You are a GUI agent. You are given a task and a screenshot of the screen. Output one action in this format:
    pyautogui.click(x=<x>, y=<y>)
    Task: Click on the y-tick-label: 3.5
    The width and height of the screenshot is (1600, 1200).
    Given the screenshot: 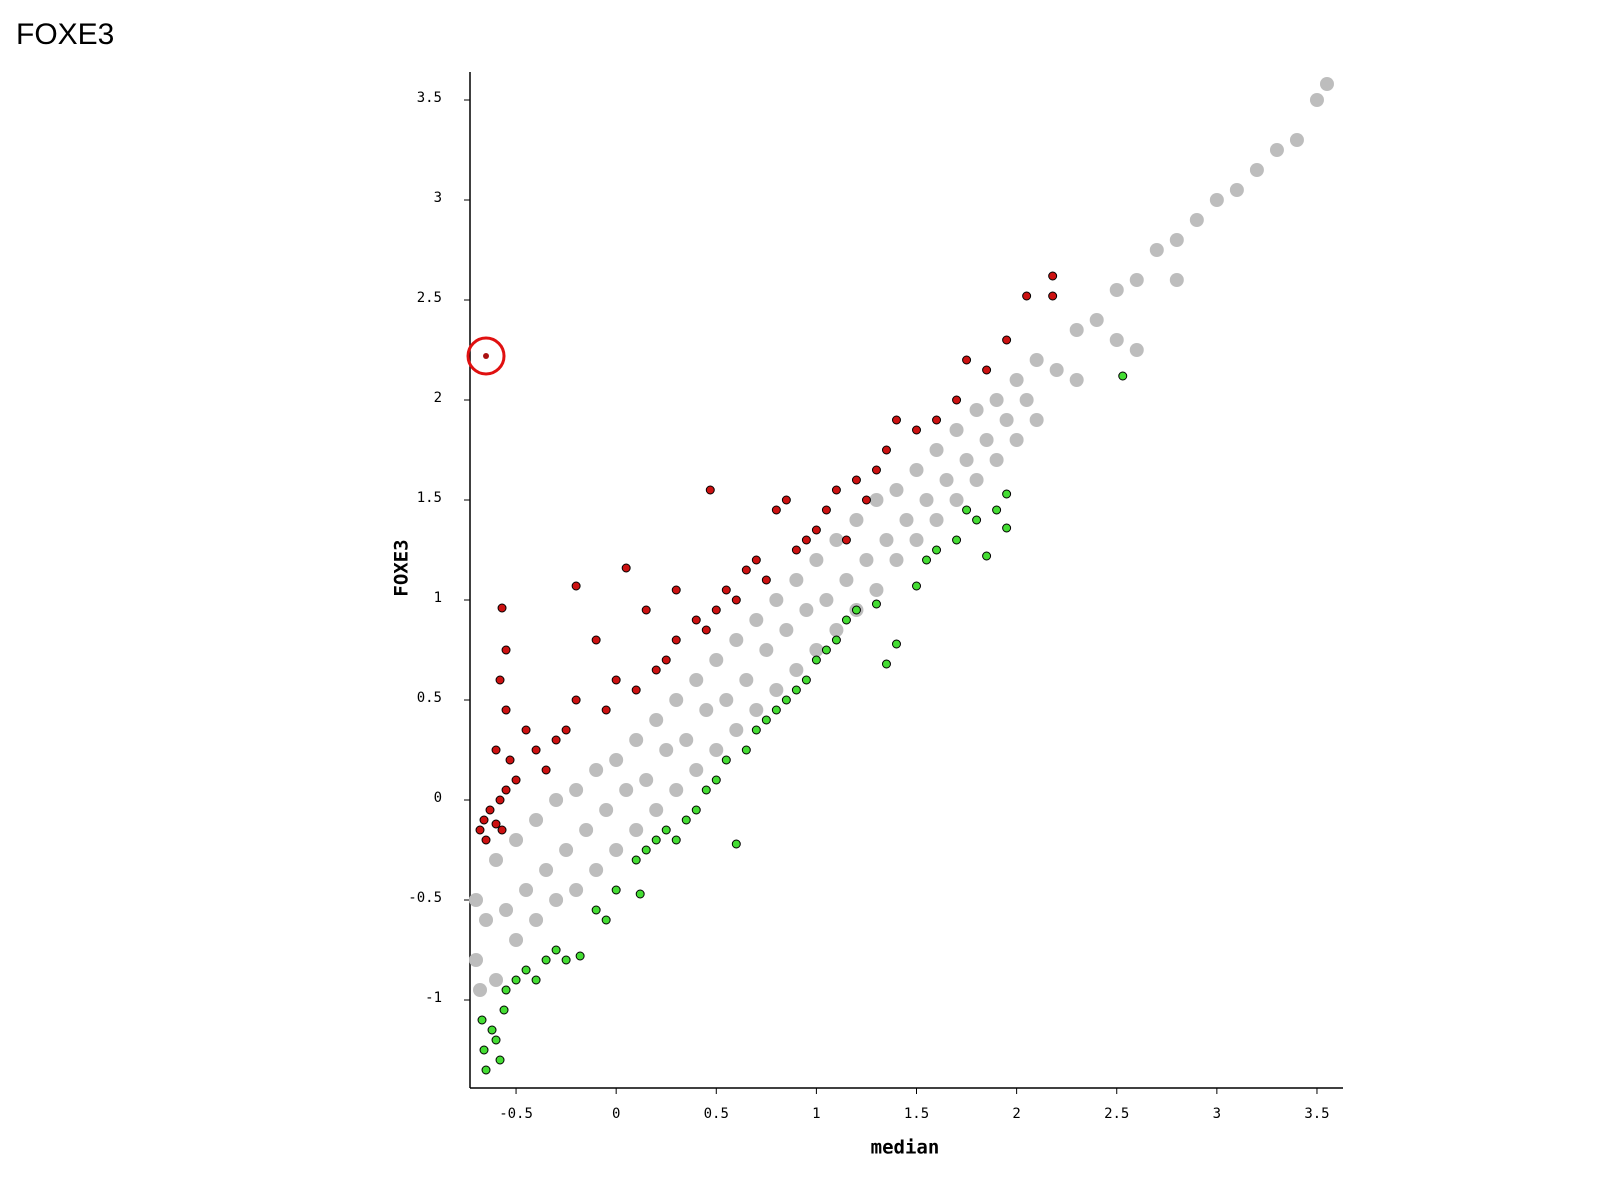 What is the action you would take?
    pyautogui.click(x=429, y=98)
    